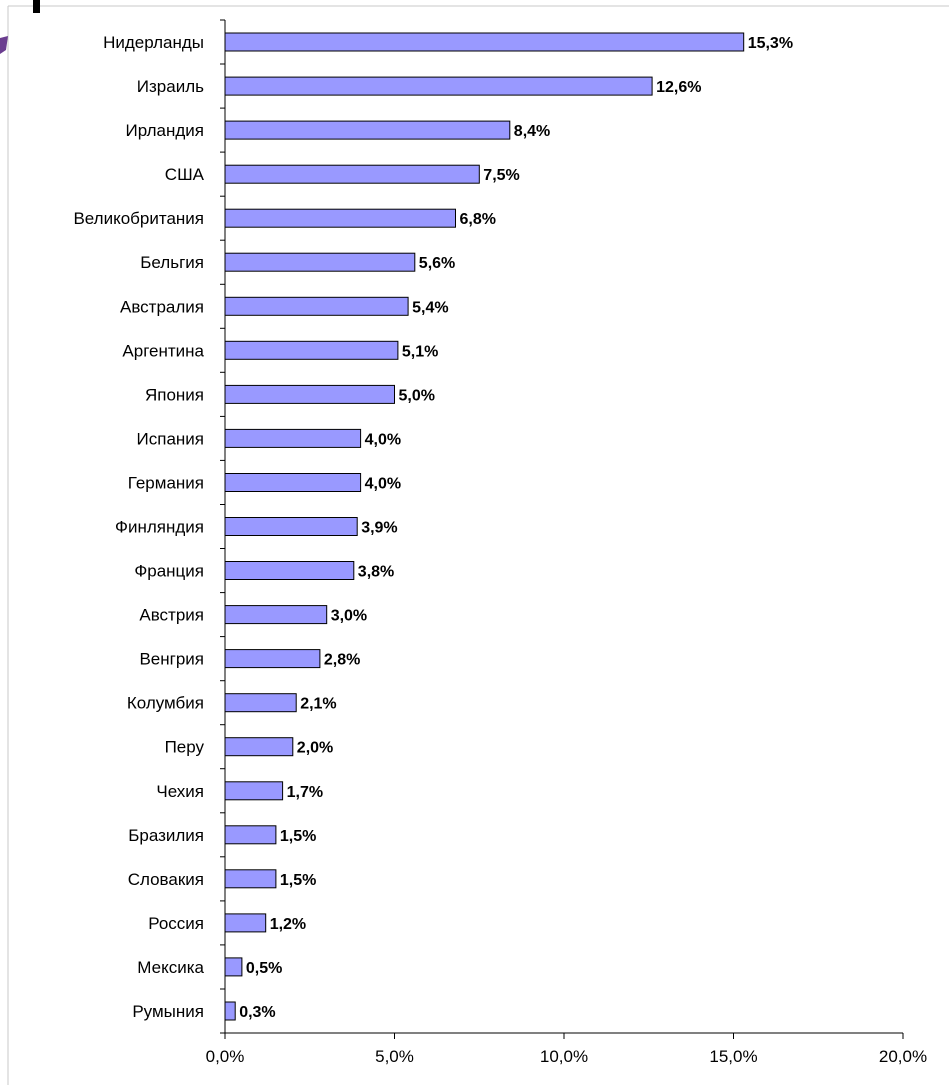  Describe the element at coordinates (349, 616) in the screenshot. I see `data-label: 3,0%` at that location.